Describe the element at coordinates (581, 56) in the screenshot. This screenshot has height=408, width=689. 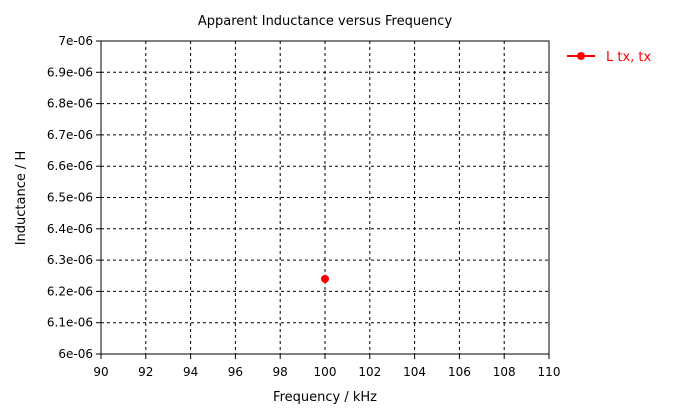
I see `legend-marker-icon` at that location.